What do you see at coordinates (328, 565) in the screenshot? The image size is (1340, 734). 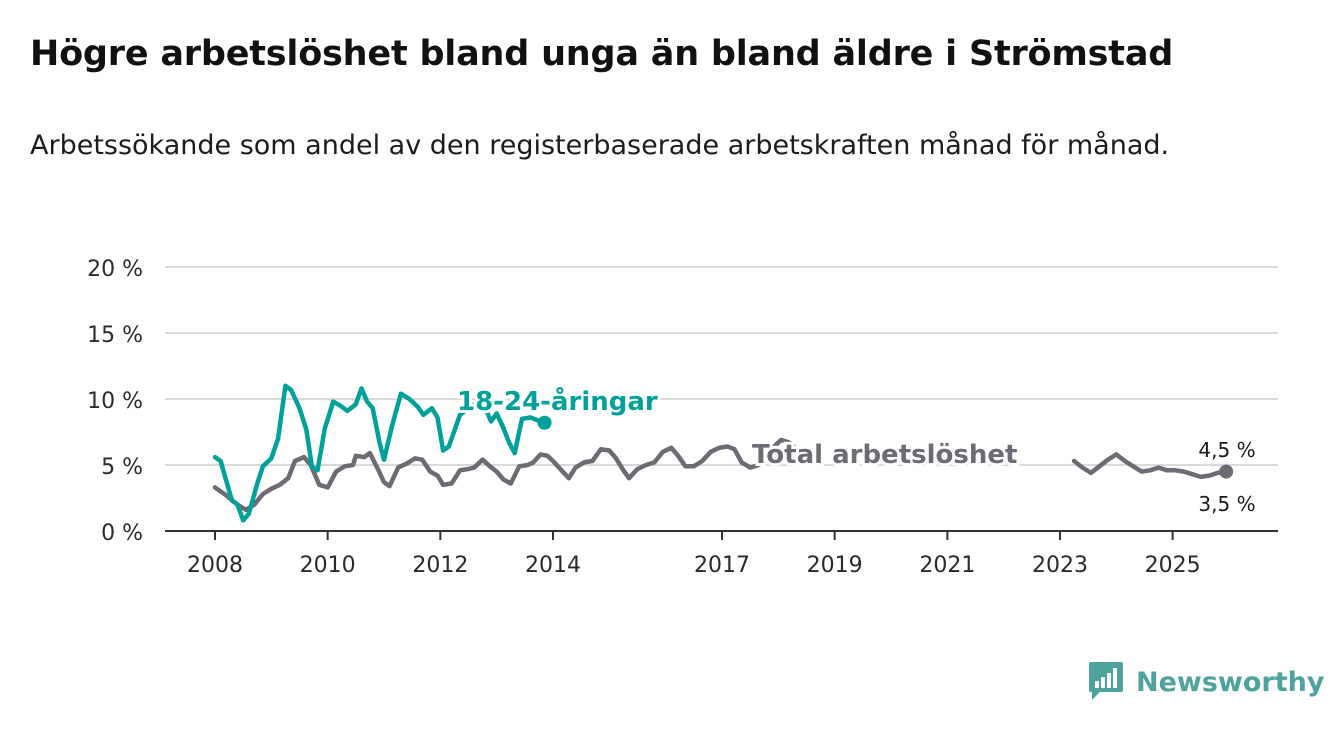 I see `x-tick-label: 2010` at bounding box center [328, 565].